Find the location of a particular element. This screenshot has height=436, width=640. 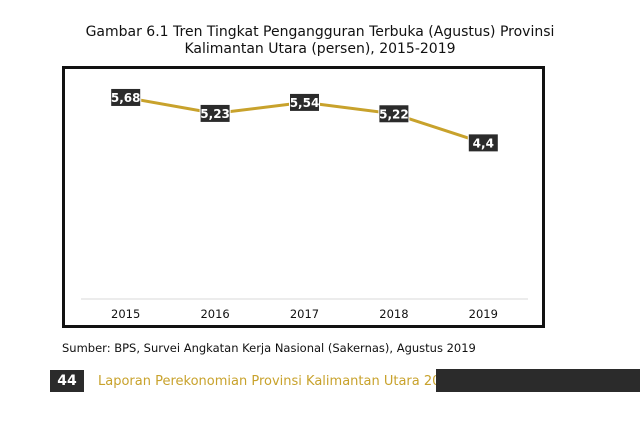

x-tick-label: 2017 is located at coordinates (304, 314).